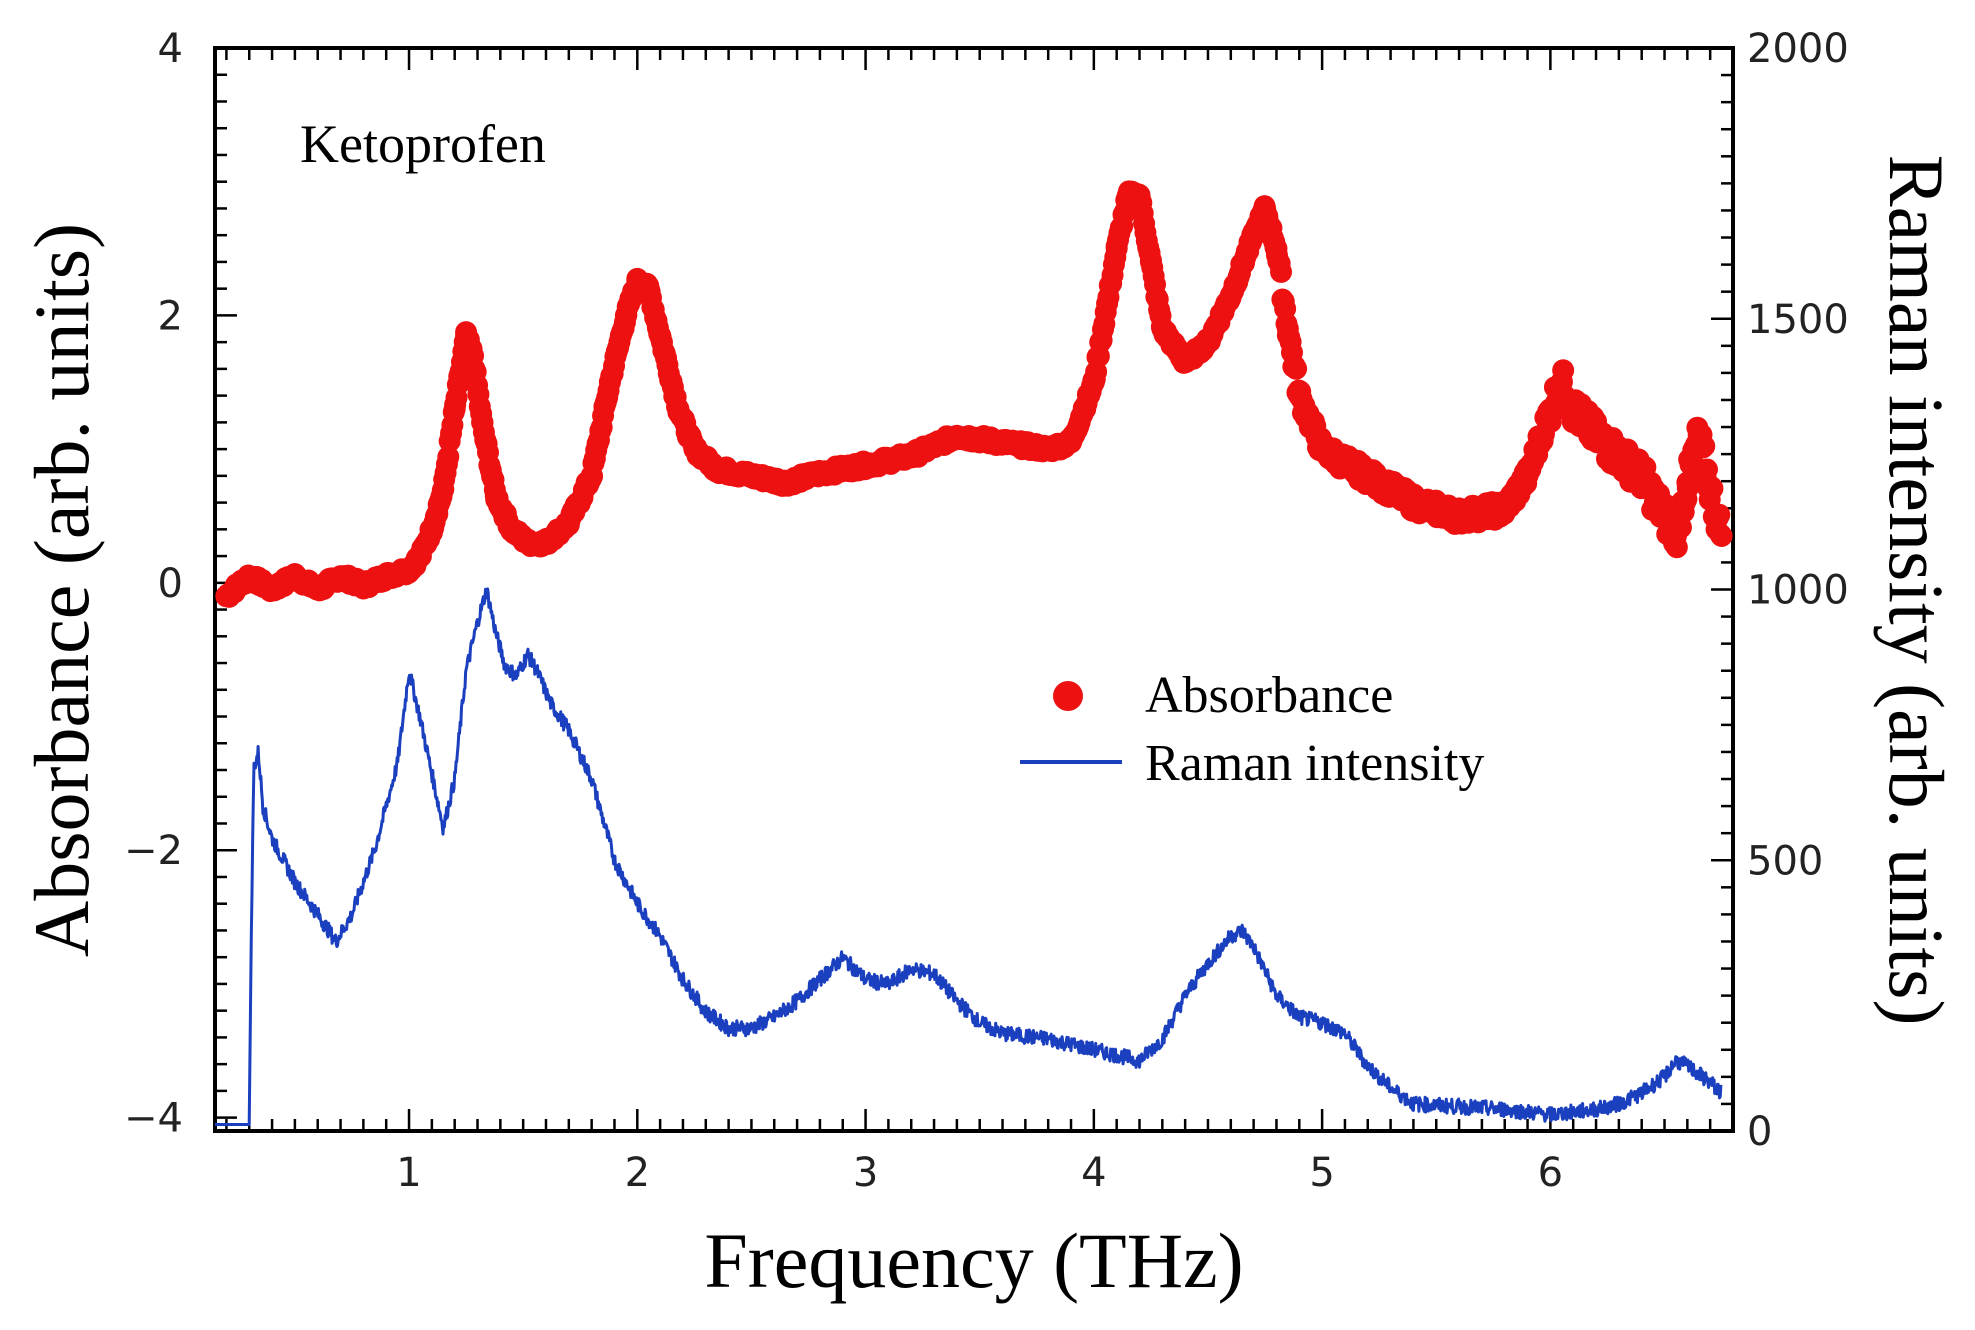 The height and width of the screenshot is (1330, 1975). What do you see at coordinates (1550, 1173) in the screenshot?
I see `x-tick-label: 6` at bounding box center [1550, 1173].